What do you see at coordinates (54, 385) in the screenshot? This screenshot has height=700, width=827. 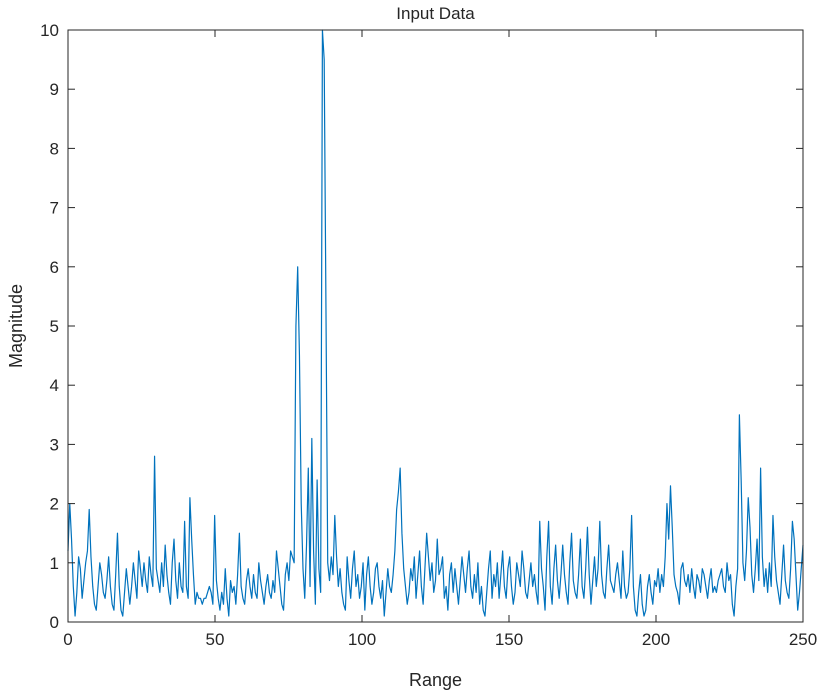 I see `y-tick-label: 4` at bounding box center [54, 385].